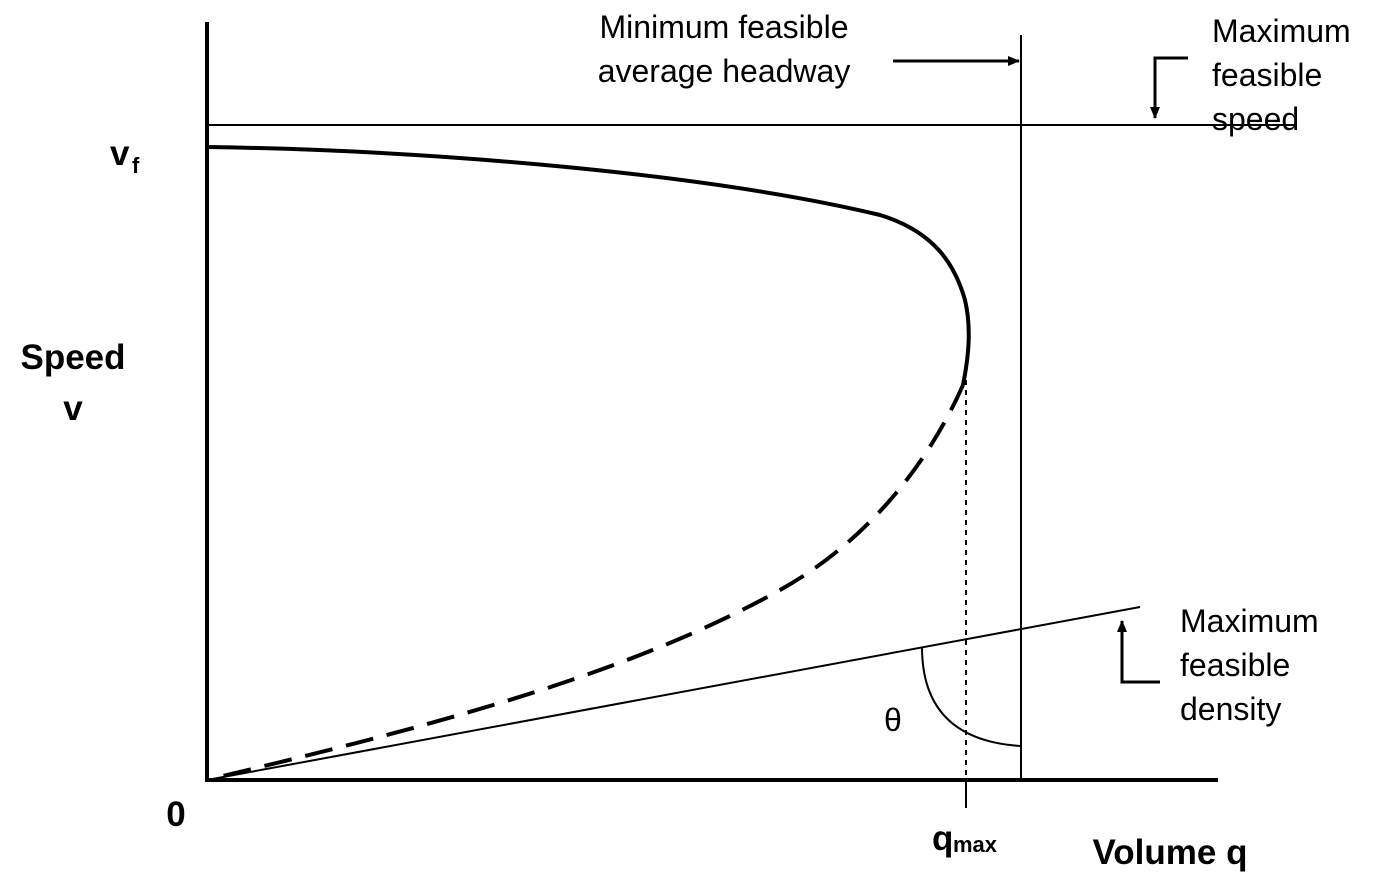 The image size is (1375, 875). I want to click on max-density-ray, so click(673, 693).